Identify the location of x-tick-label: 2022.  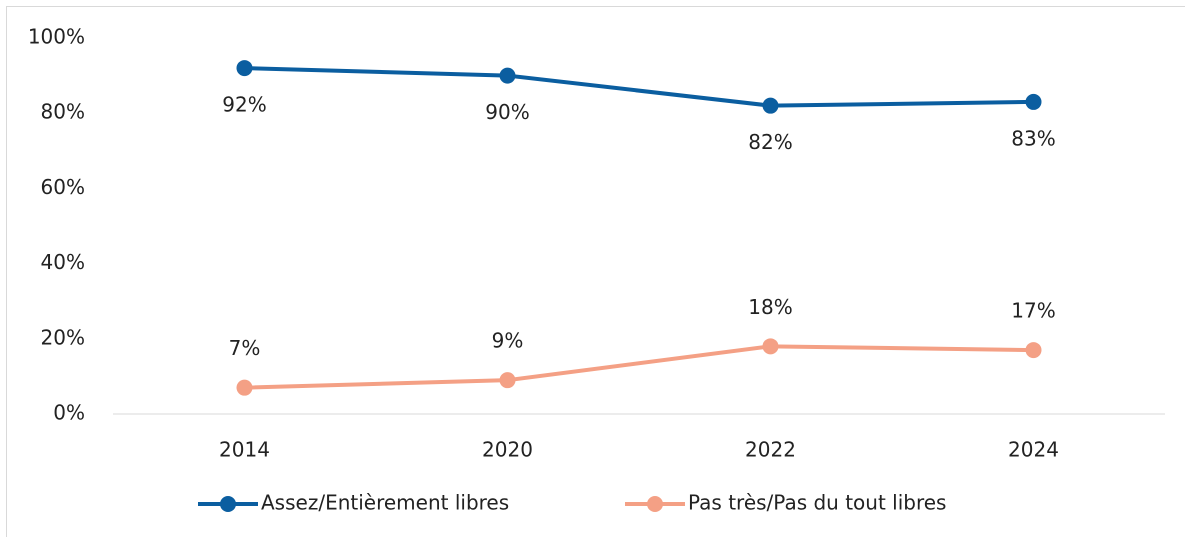
(770, 450).